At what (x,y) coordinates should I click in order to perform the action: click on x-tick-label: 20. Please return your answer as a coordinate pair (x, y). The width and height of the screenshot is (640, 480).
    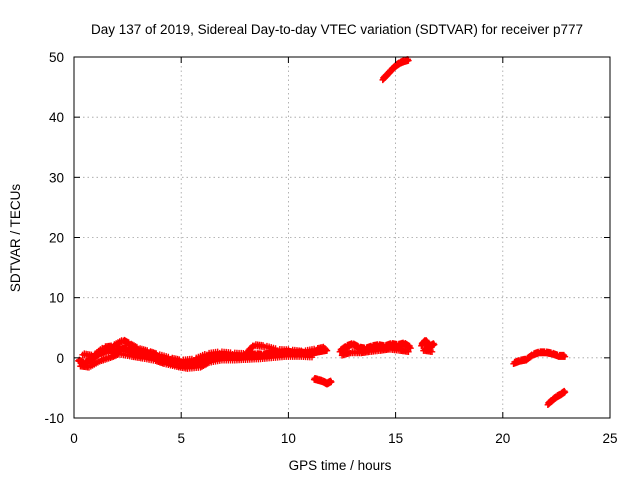
    Looking at the image, I should click on (502, 438).